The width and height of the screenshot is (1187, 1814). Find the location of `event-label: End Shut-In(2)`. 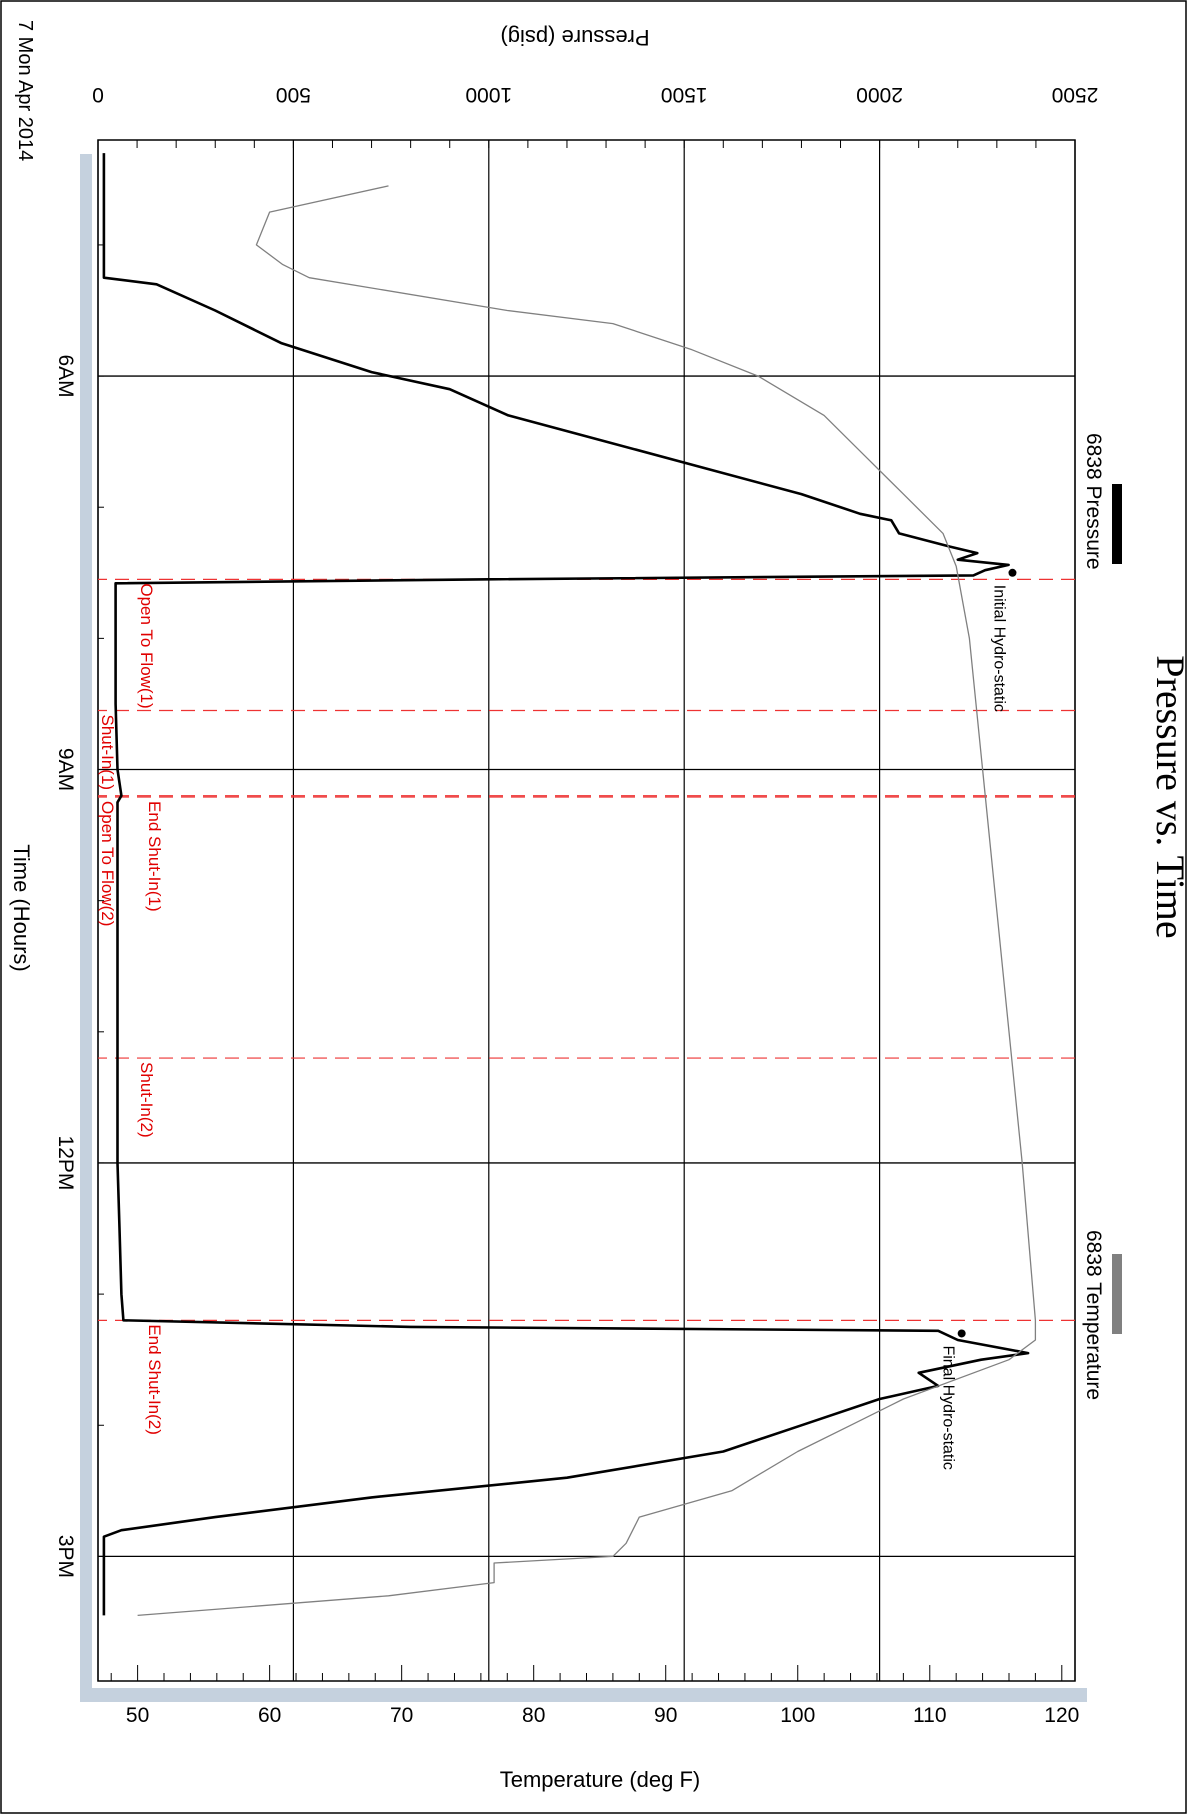

event-label: End Shut-In(2) is located at coordinates (154, 1379).